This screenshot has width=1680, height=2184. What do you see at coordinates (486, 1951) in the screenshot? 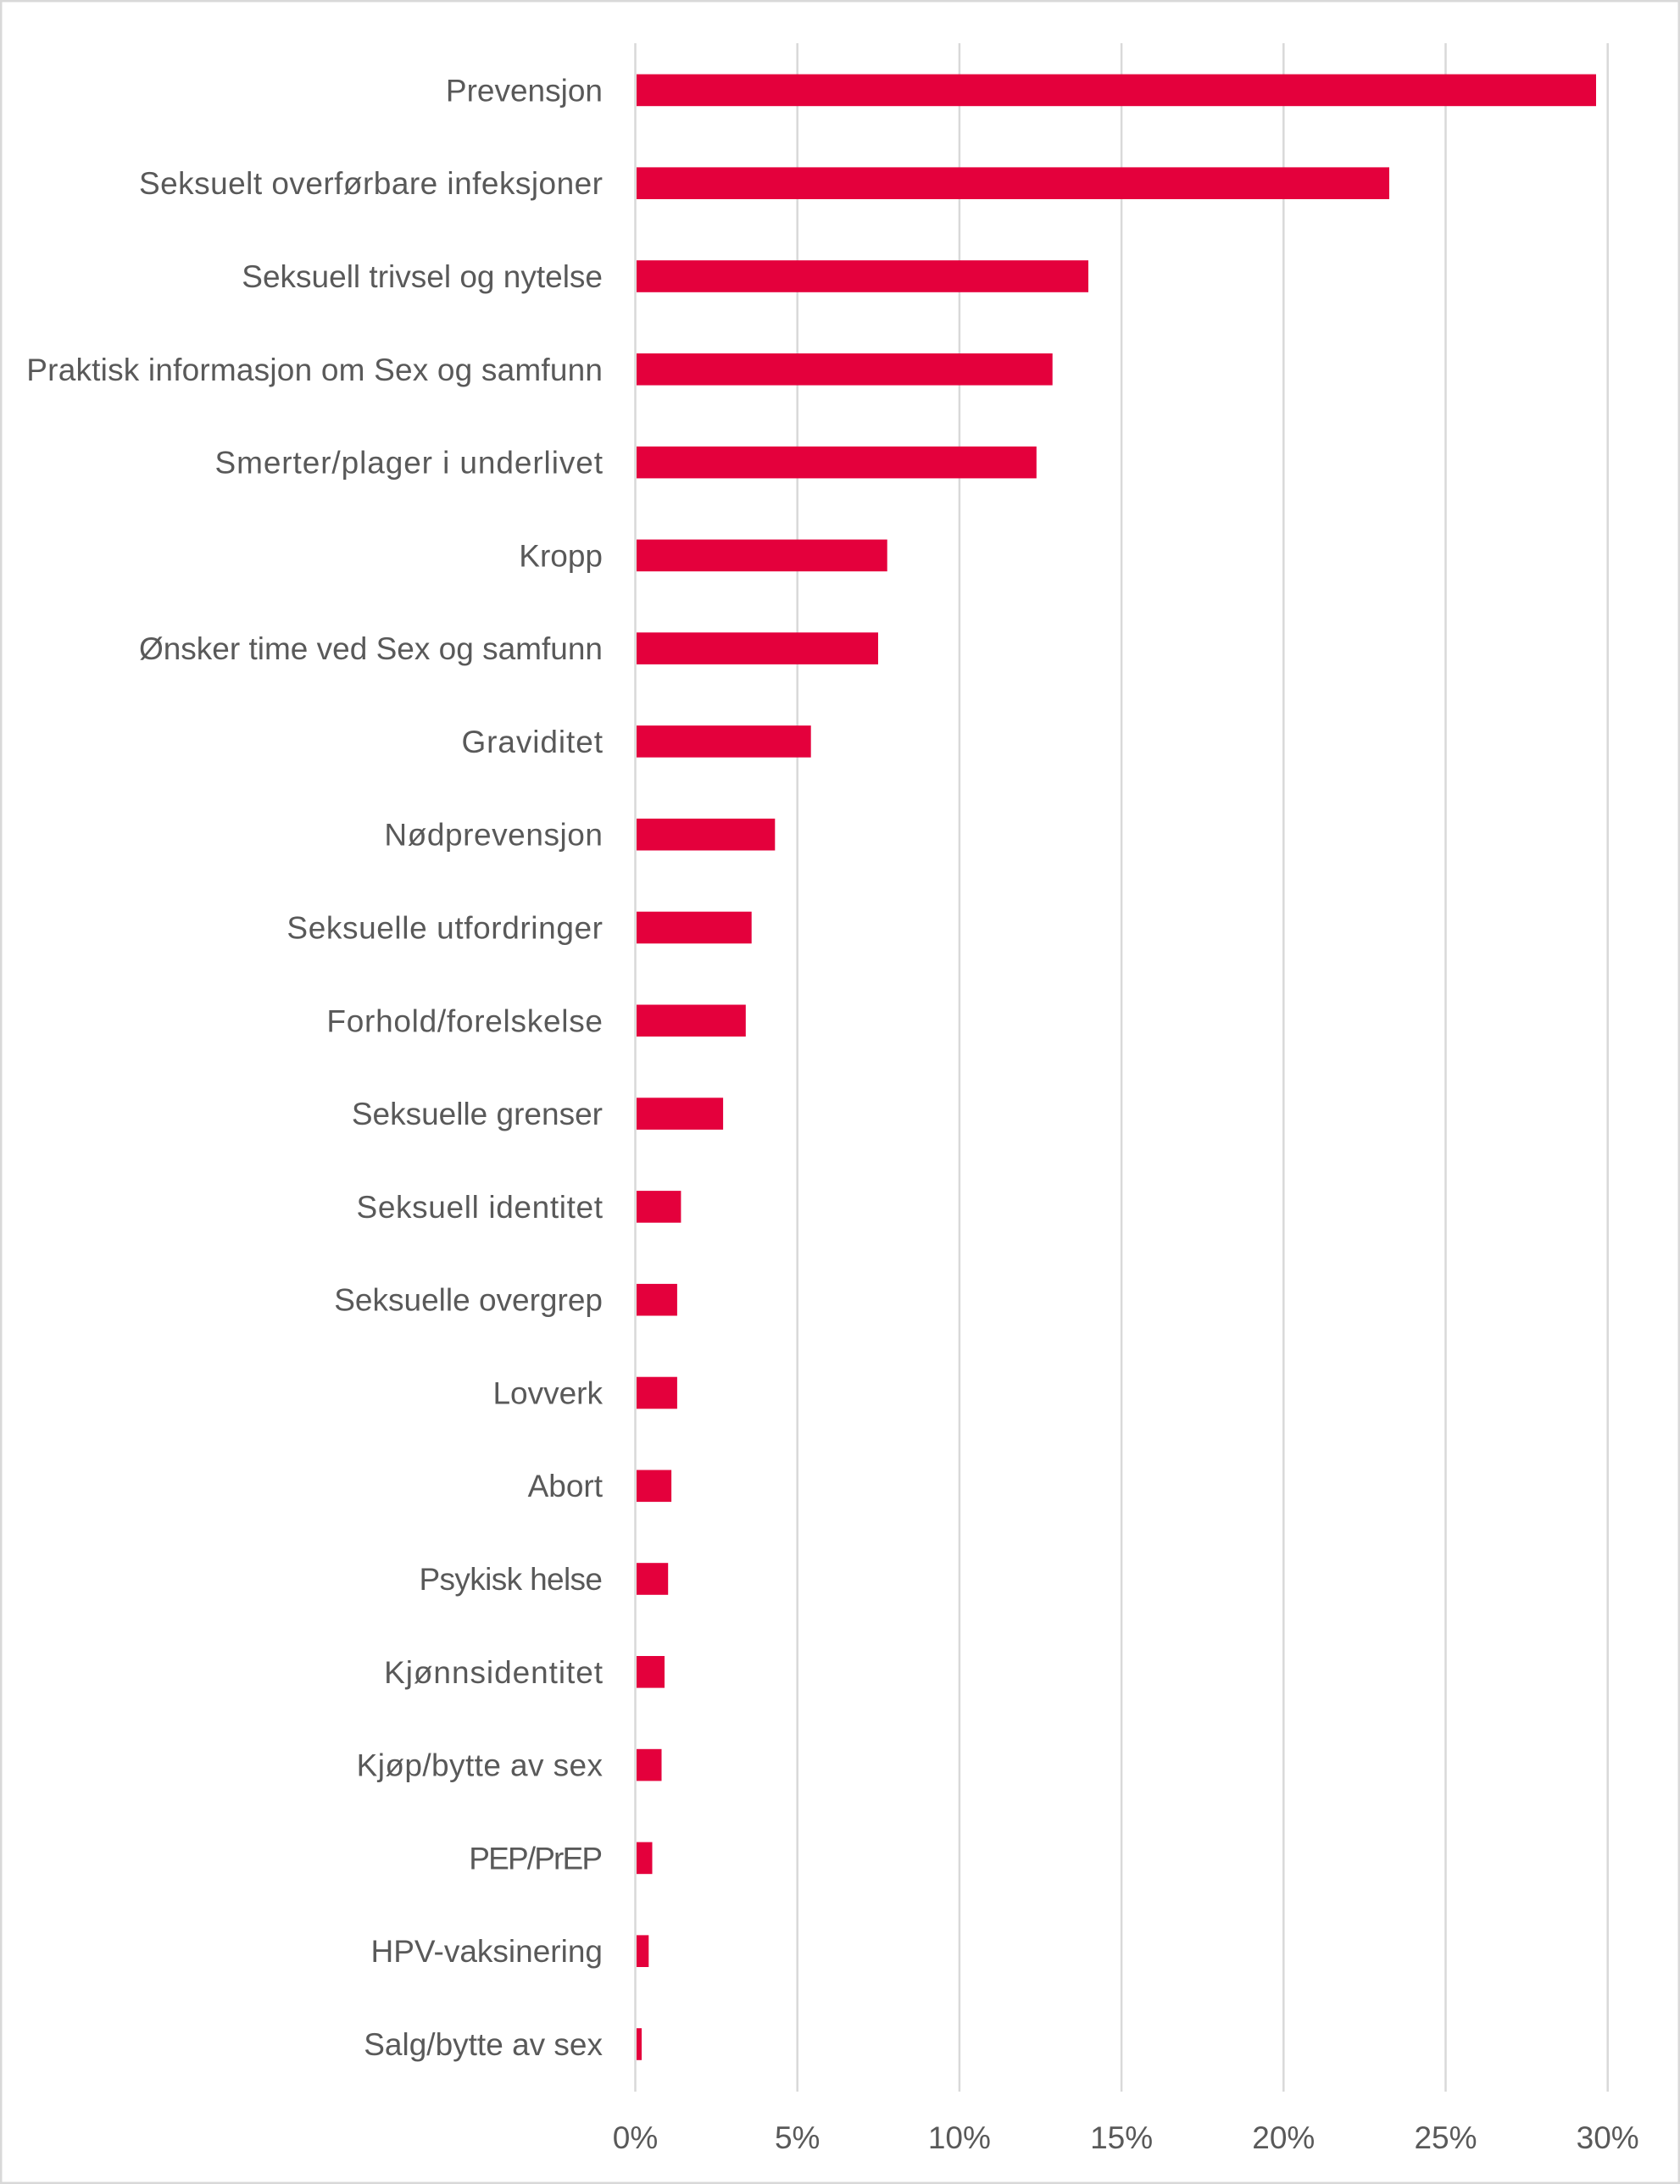
I see `svg-text: HPV-vaksinering` at bounding box center [486, 1951].